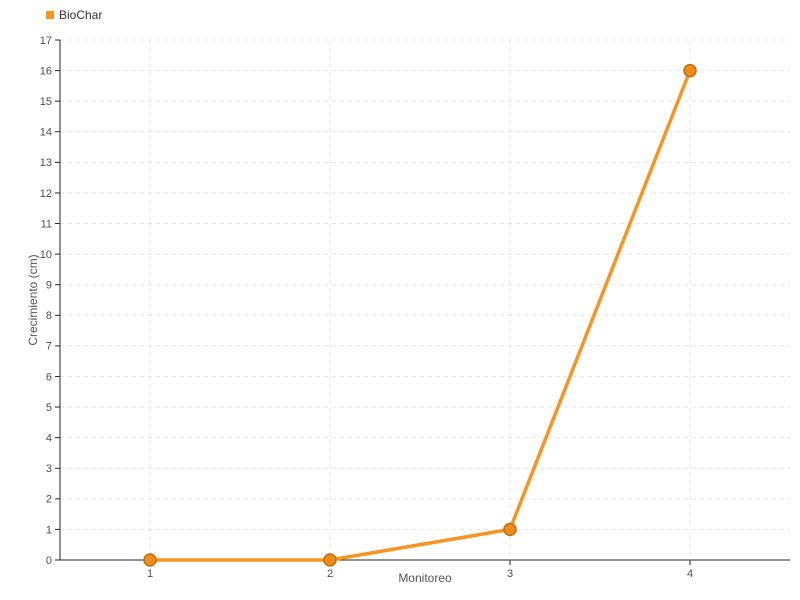 Image resolution: width=800 pixels, height=600 pixels. Describe the element at coordinates (49, 316) in the screenshot. I see `y-tick-label: 8` at that location.